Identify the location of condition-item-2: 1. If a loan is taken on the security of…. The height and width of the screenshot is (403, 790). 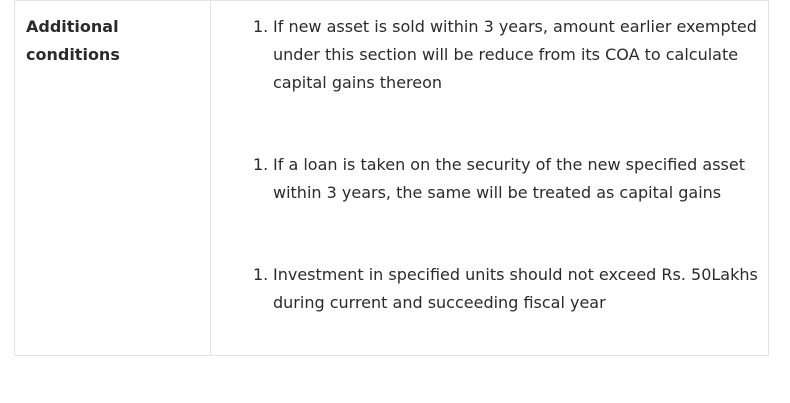
(508, 179).